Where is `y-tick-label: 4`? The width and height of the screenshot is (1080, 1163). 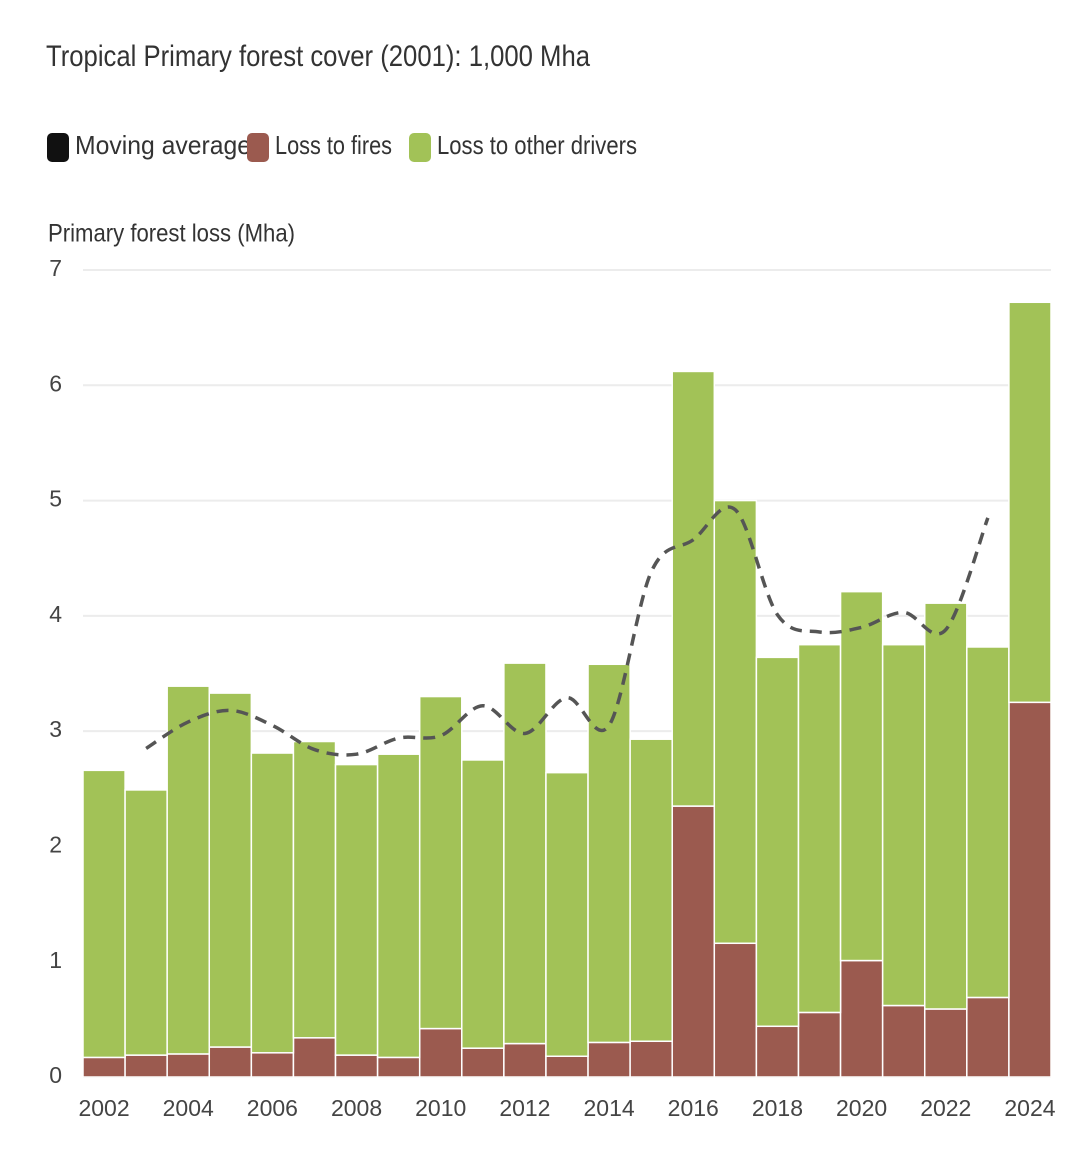
y-tick-label: 4 is located at coordinates (55, 614).